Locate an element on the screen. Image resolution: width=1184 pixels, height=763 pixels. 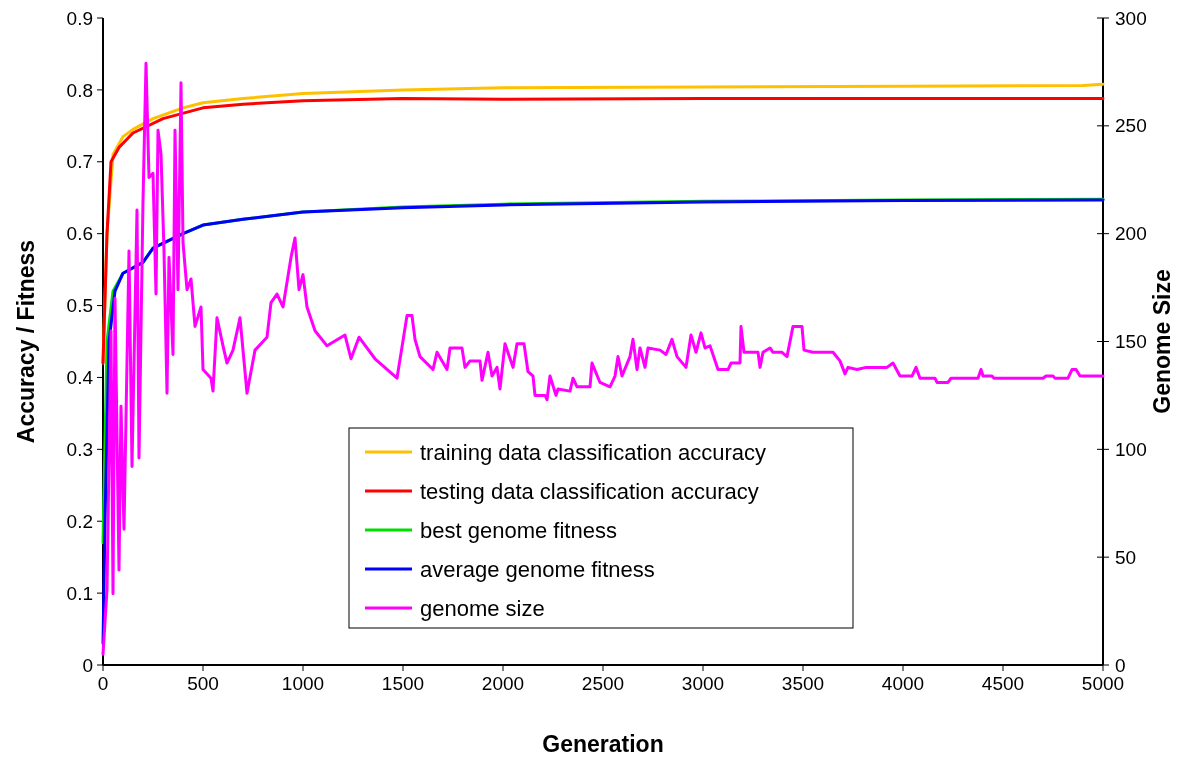
x-tick-label: 3500 is located at coordinates (803, 683).